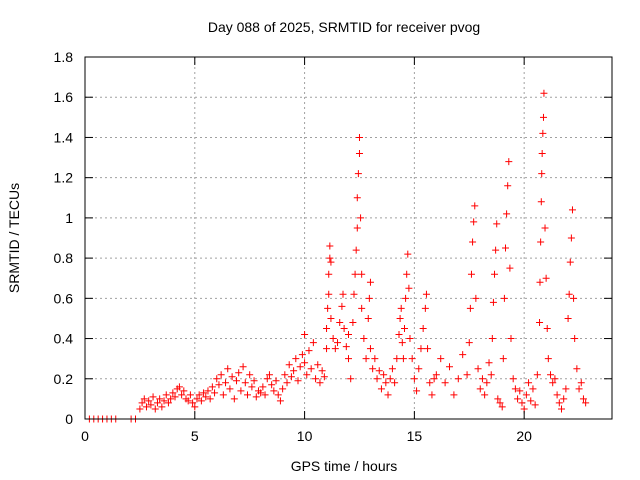 The height and width of the screenshot is (480, 640). Describe the element at coordinates (195, 436) in the screenshot. I see `x-tick-label: 5` at that location.